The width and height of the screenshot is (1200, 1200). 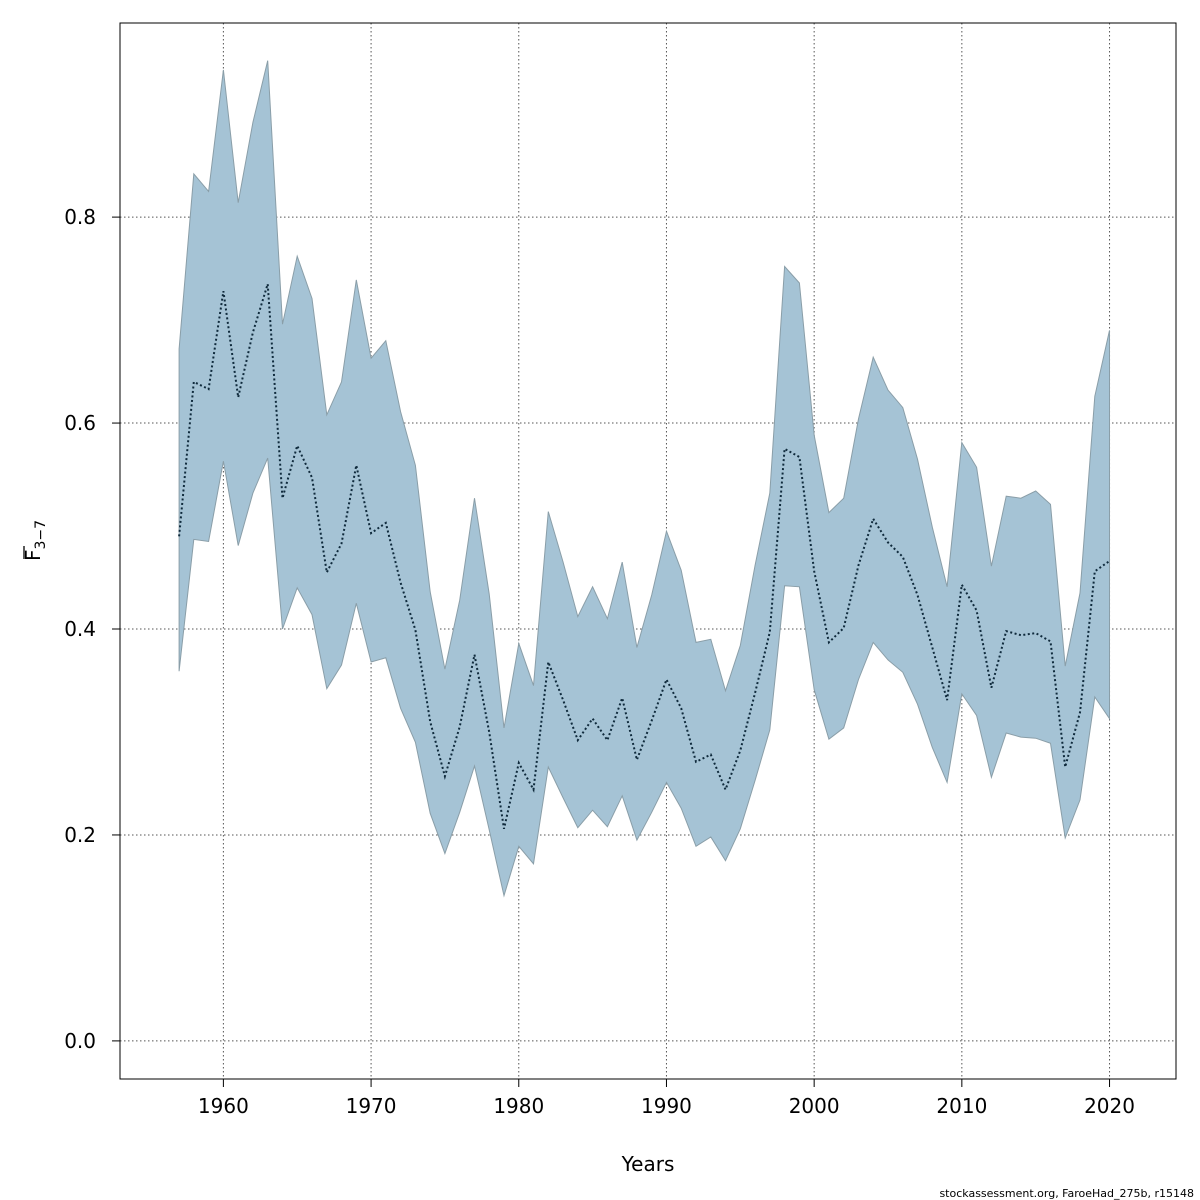 I want to click on y-axis-title-subscript: 3−7, so click(x=41, y=535).